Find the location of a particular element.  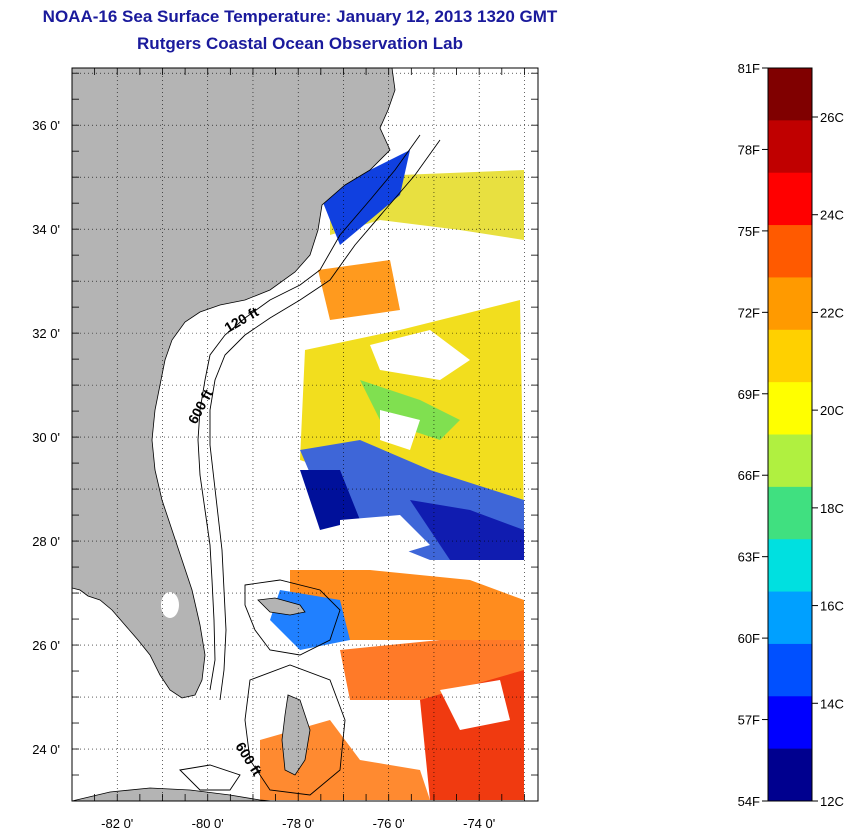

sst-patch-orange-north is located at coordinates (359, 290).